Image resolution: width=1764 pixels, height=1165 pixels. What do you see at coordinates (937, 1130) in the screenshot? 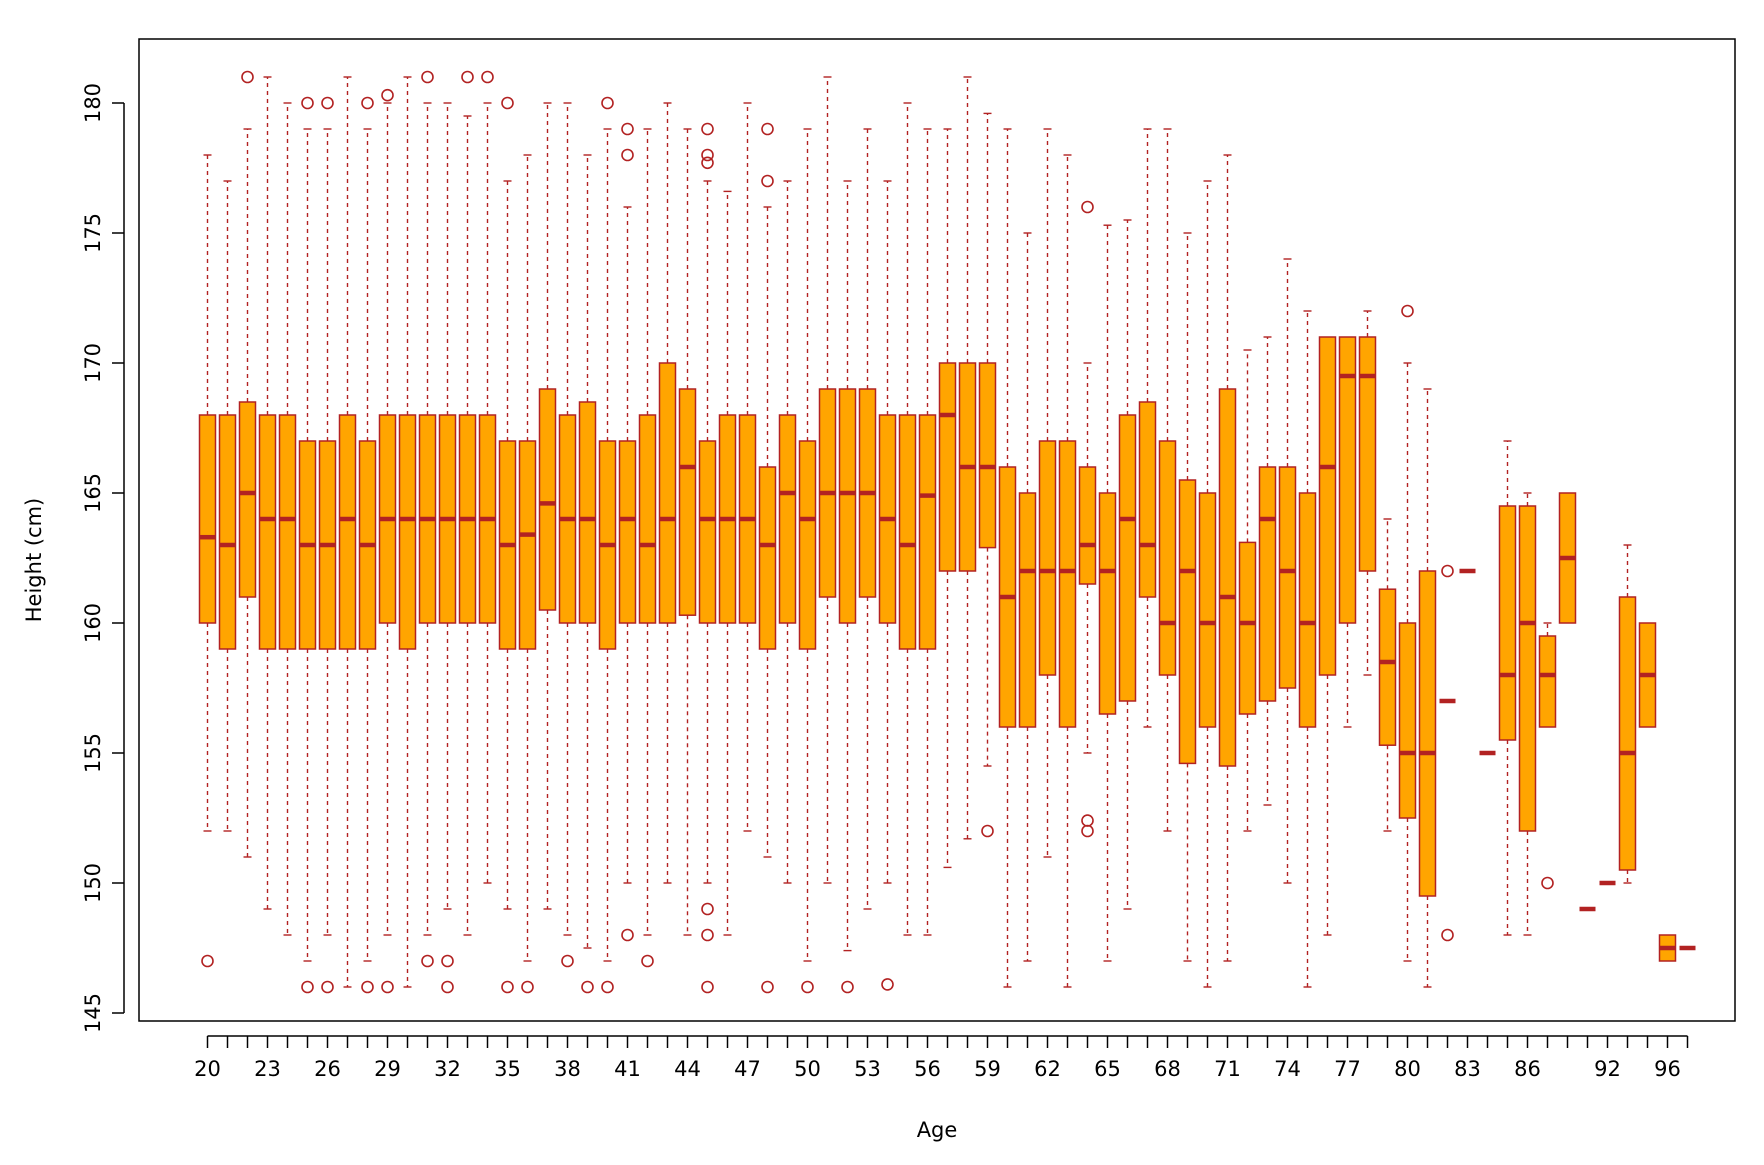
I see `x-axis-title: Age` at bounding box center [937, 1130].